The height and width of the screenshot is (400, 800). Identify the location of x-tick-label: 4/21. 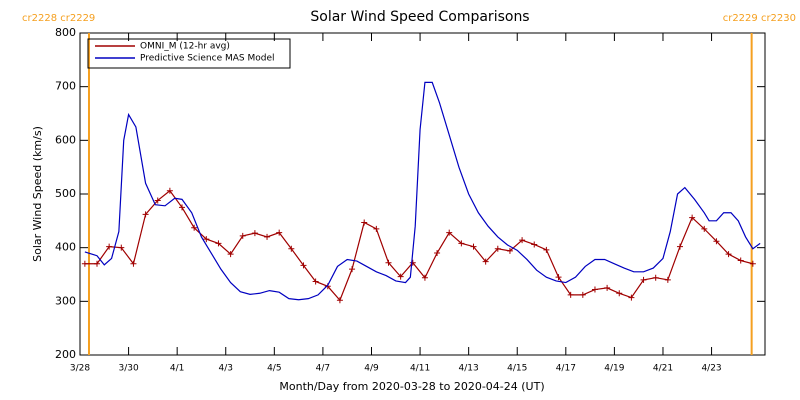
(663, 369).